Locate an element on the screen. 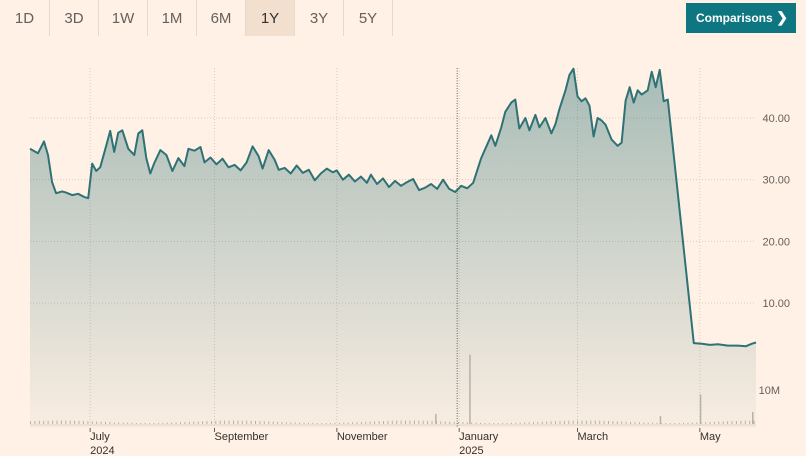 This screenshot has width=806, height=456. comparisons-button: Comparisons ❯ is located at coordinates (741, 18).